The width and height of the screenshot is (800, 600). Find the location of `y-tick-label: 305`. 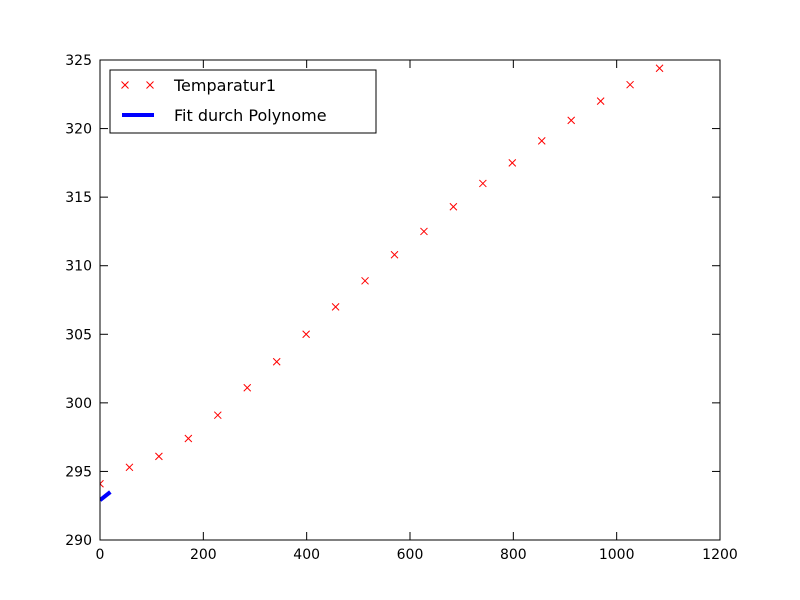

y-tick-label: 305 is located at coordinates (78, 335).